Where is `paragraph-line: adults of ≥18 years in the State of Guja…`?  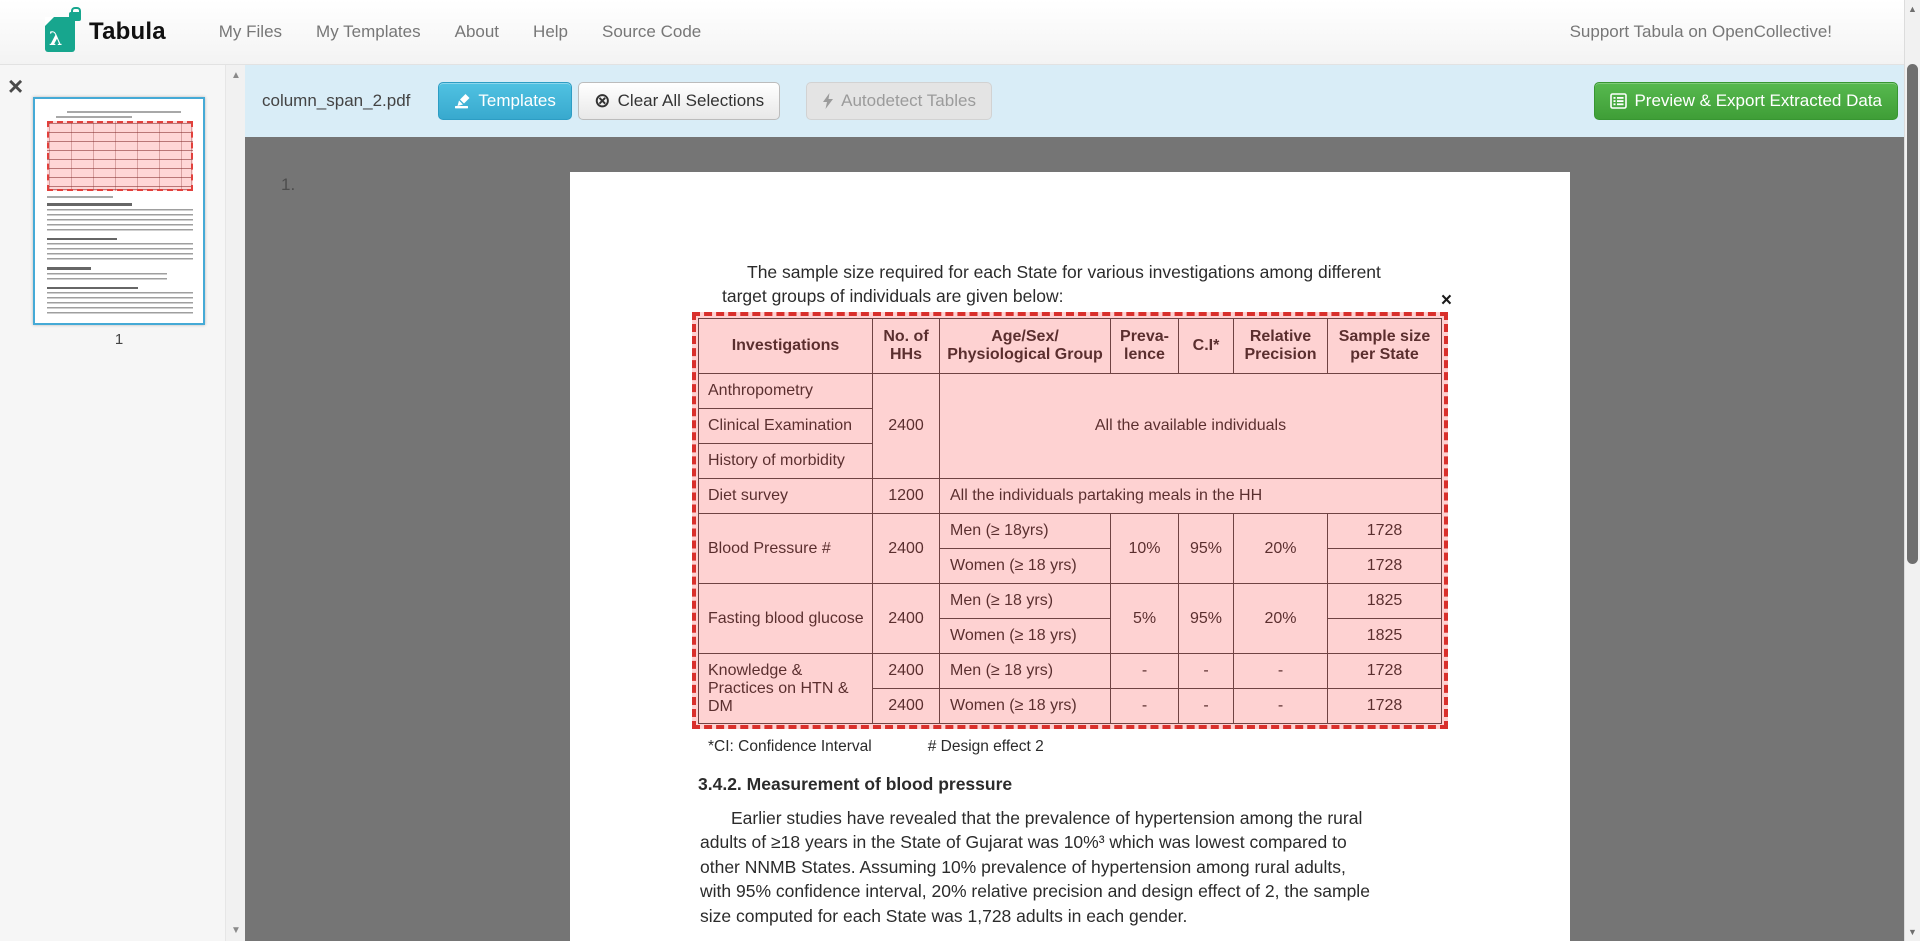 paragraph-line: adults of ≥18 years in the State of Guja… is located at coordinates (1023, 842).